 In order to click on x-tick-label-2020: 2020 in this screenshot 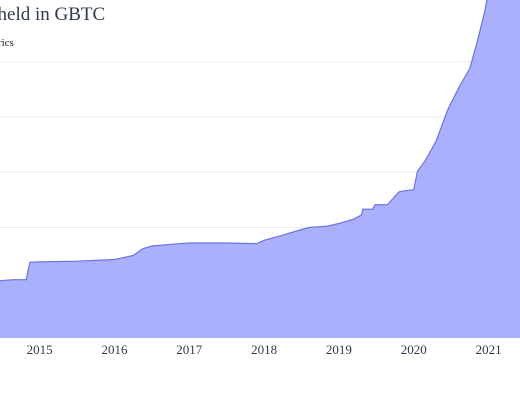, I will do `click(414, 349)`.